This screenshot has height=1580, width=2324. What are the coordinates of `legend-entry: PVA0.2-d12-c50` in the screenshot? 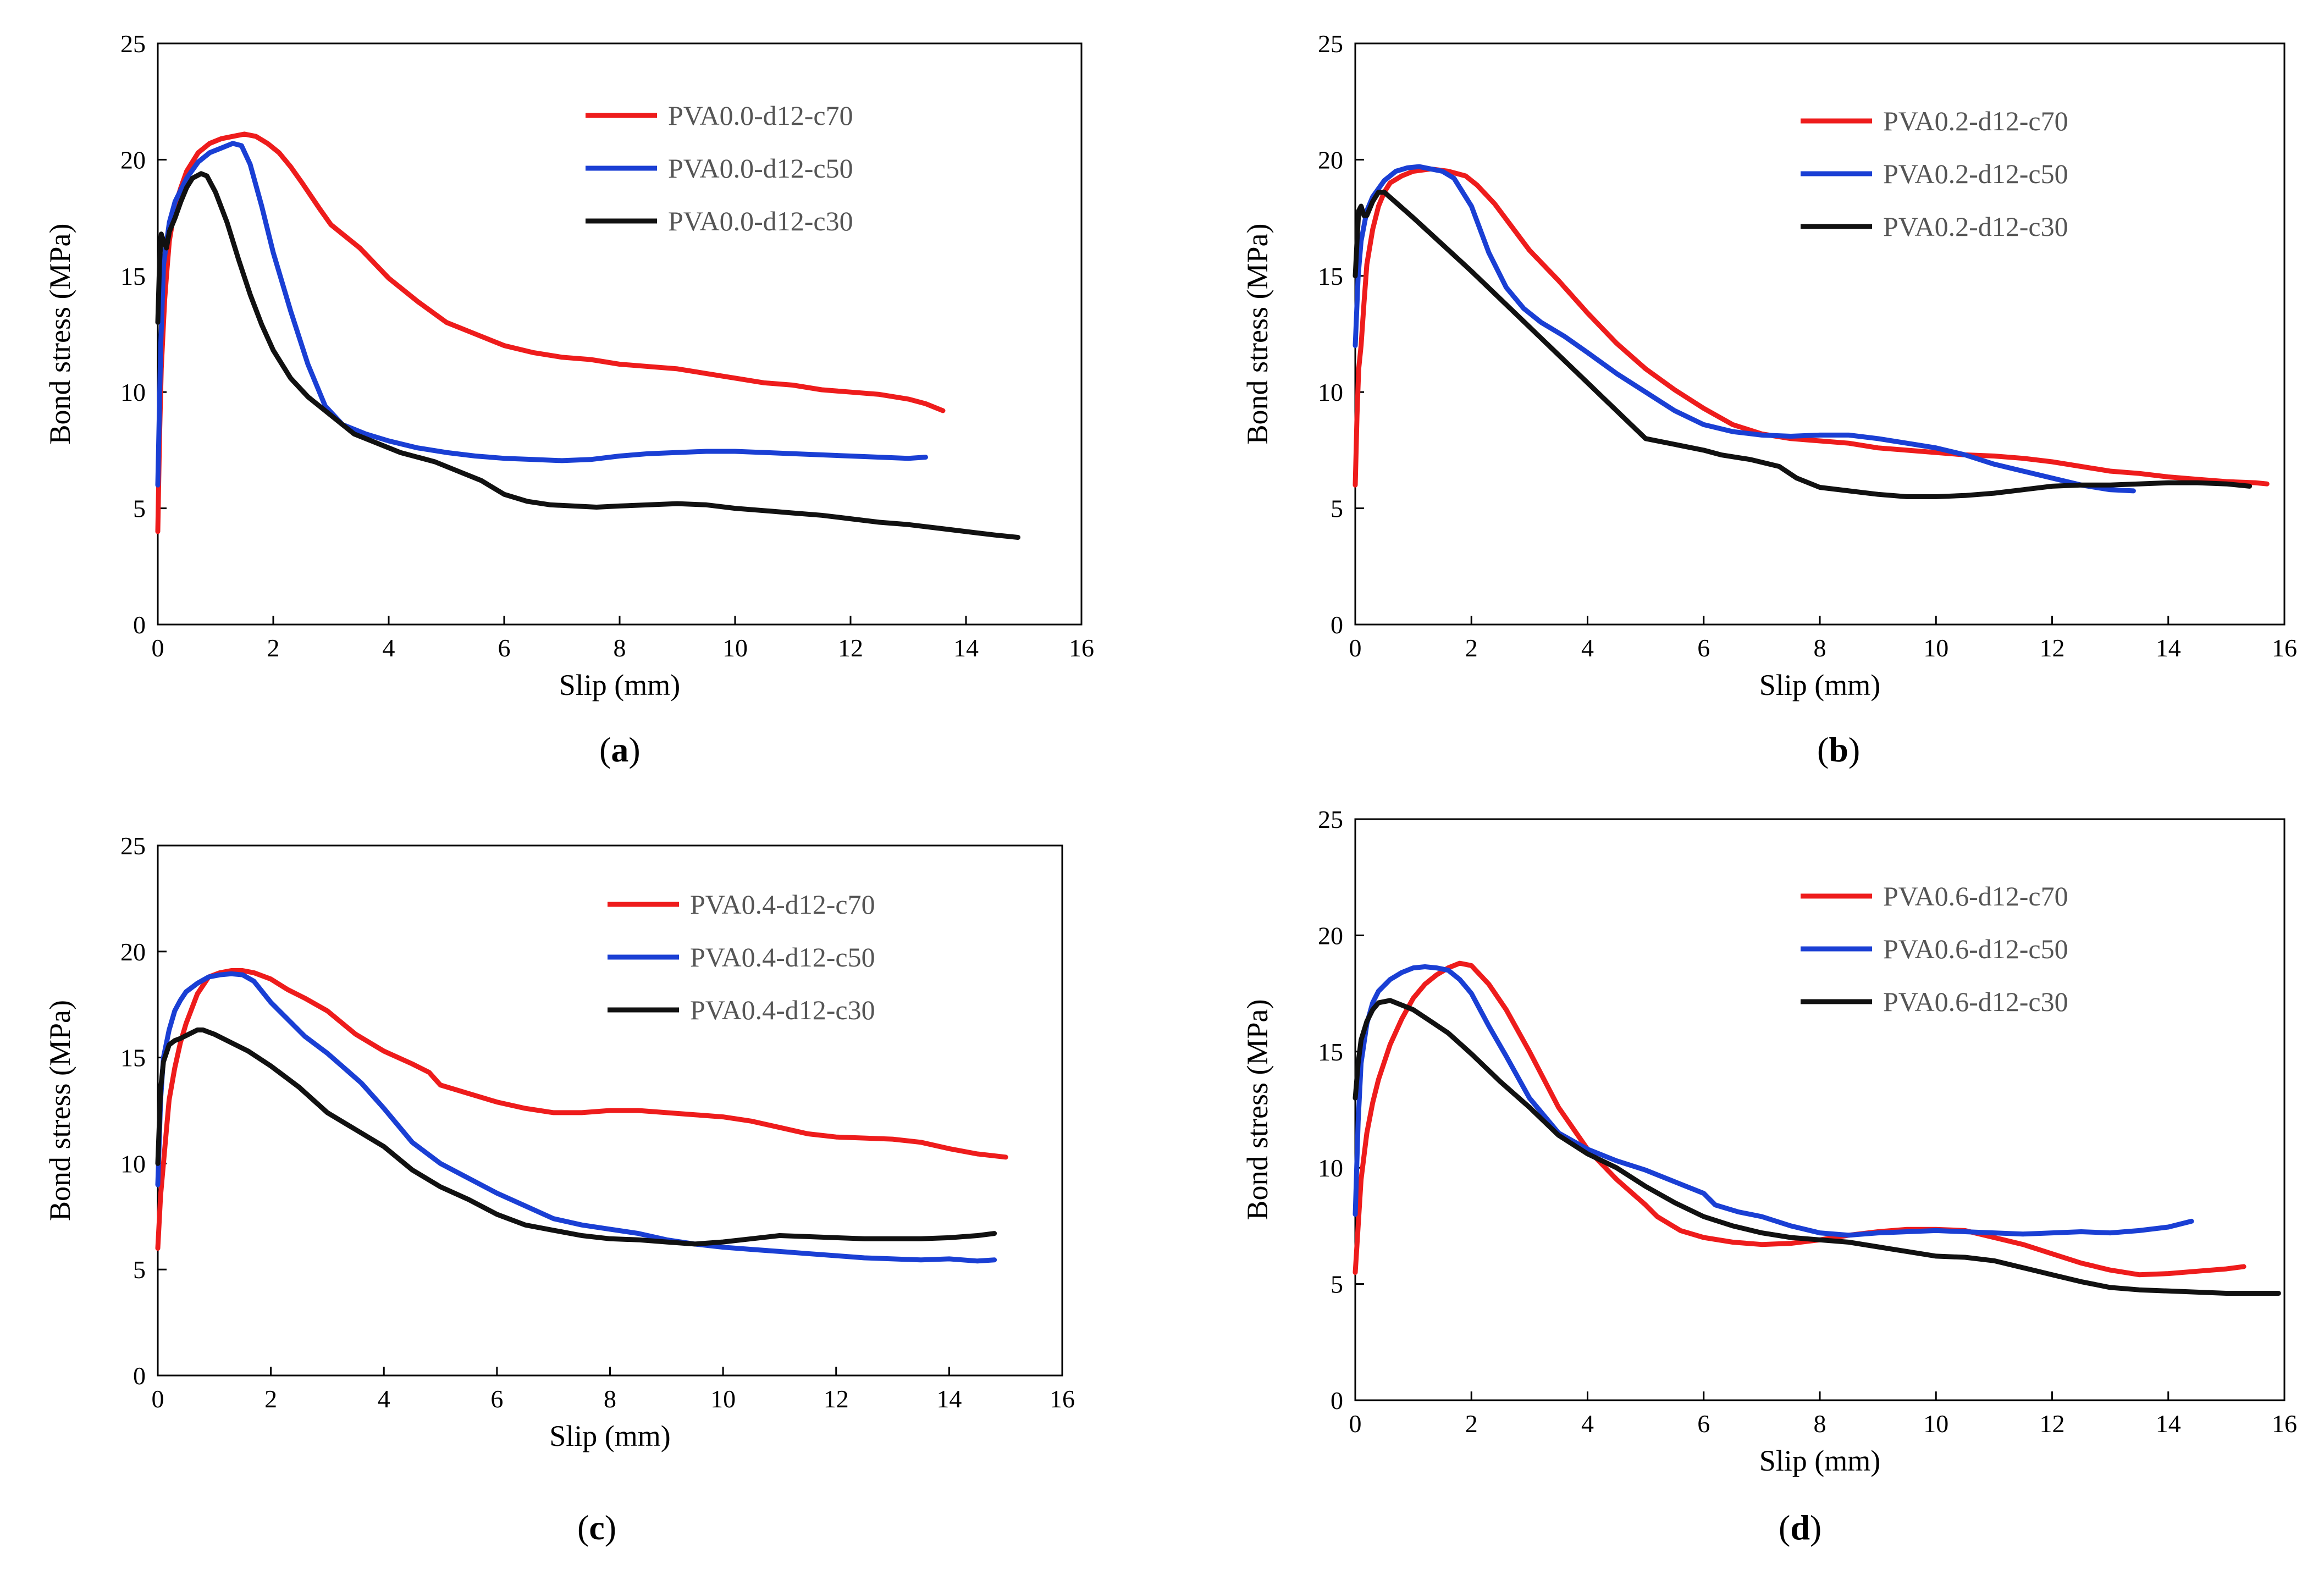 It's located at (1976, 173).